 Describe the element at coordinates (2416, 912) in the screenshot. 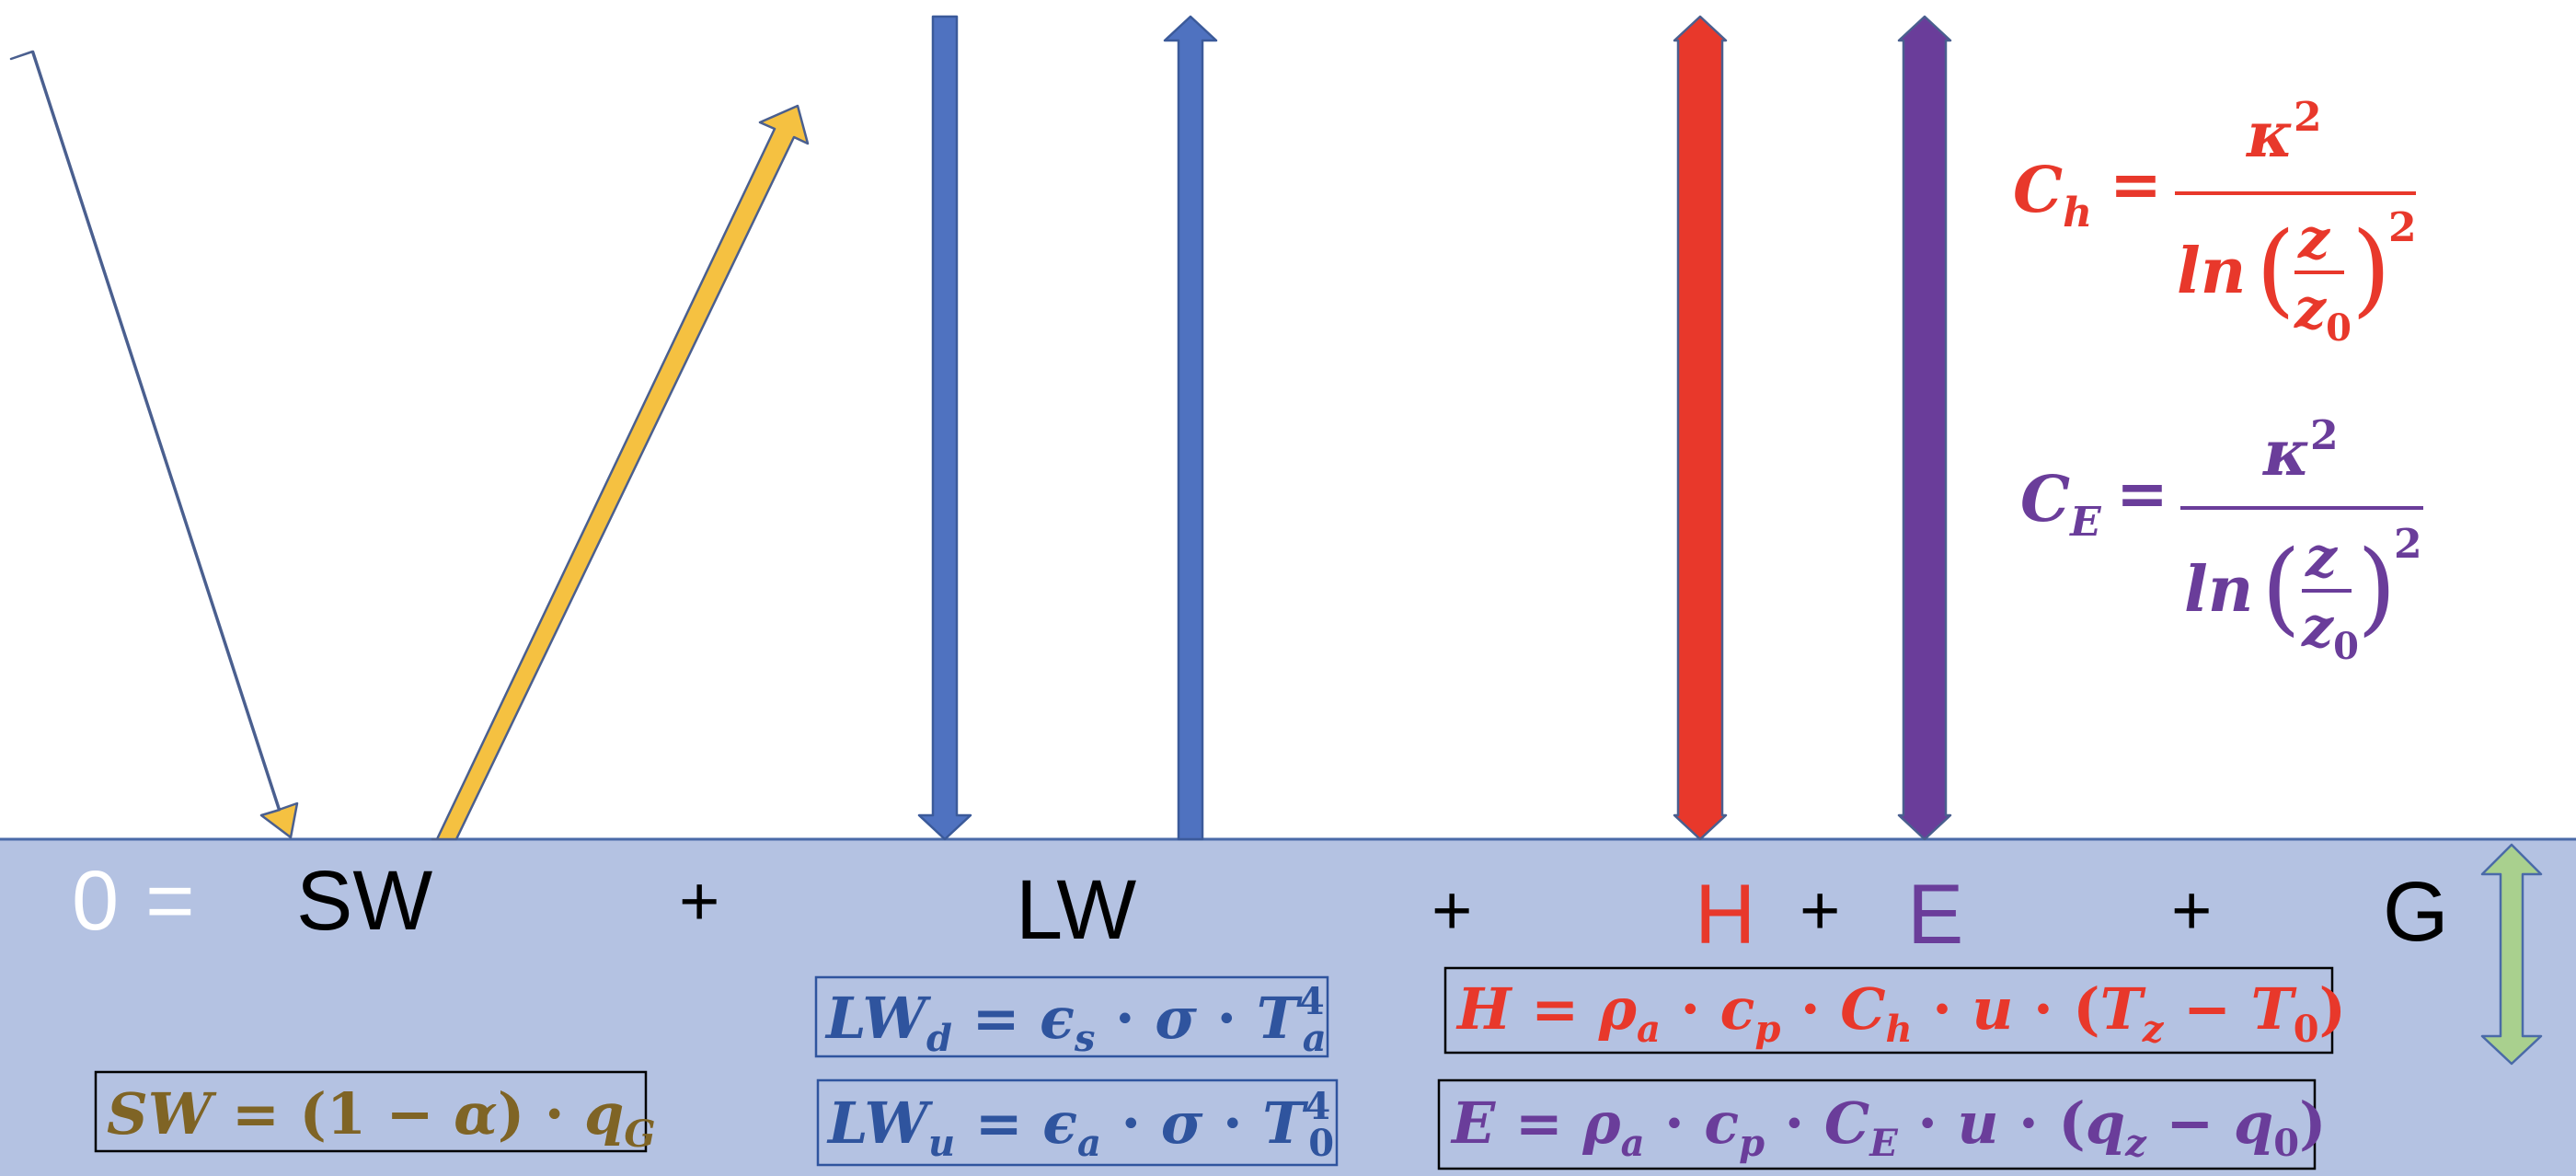

I see `balance-g: G` at that location.